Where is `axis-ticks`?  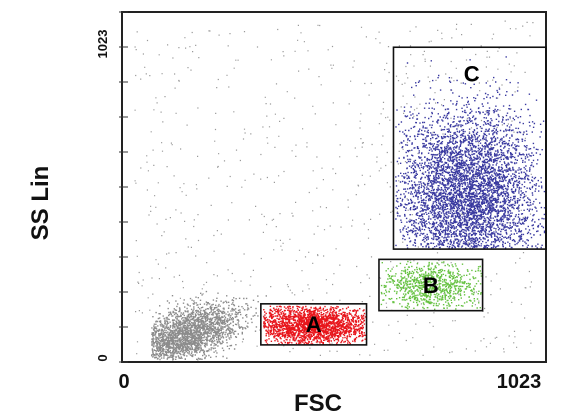 axis-ticks is located at coordinates (123, 187).